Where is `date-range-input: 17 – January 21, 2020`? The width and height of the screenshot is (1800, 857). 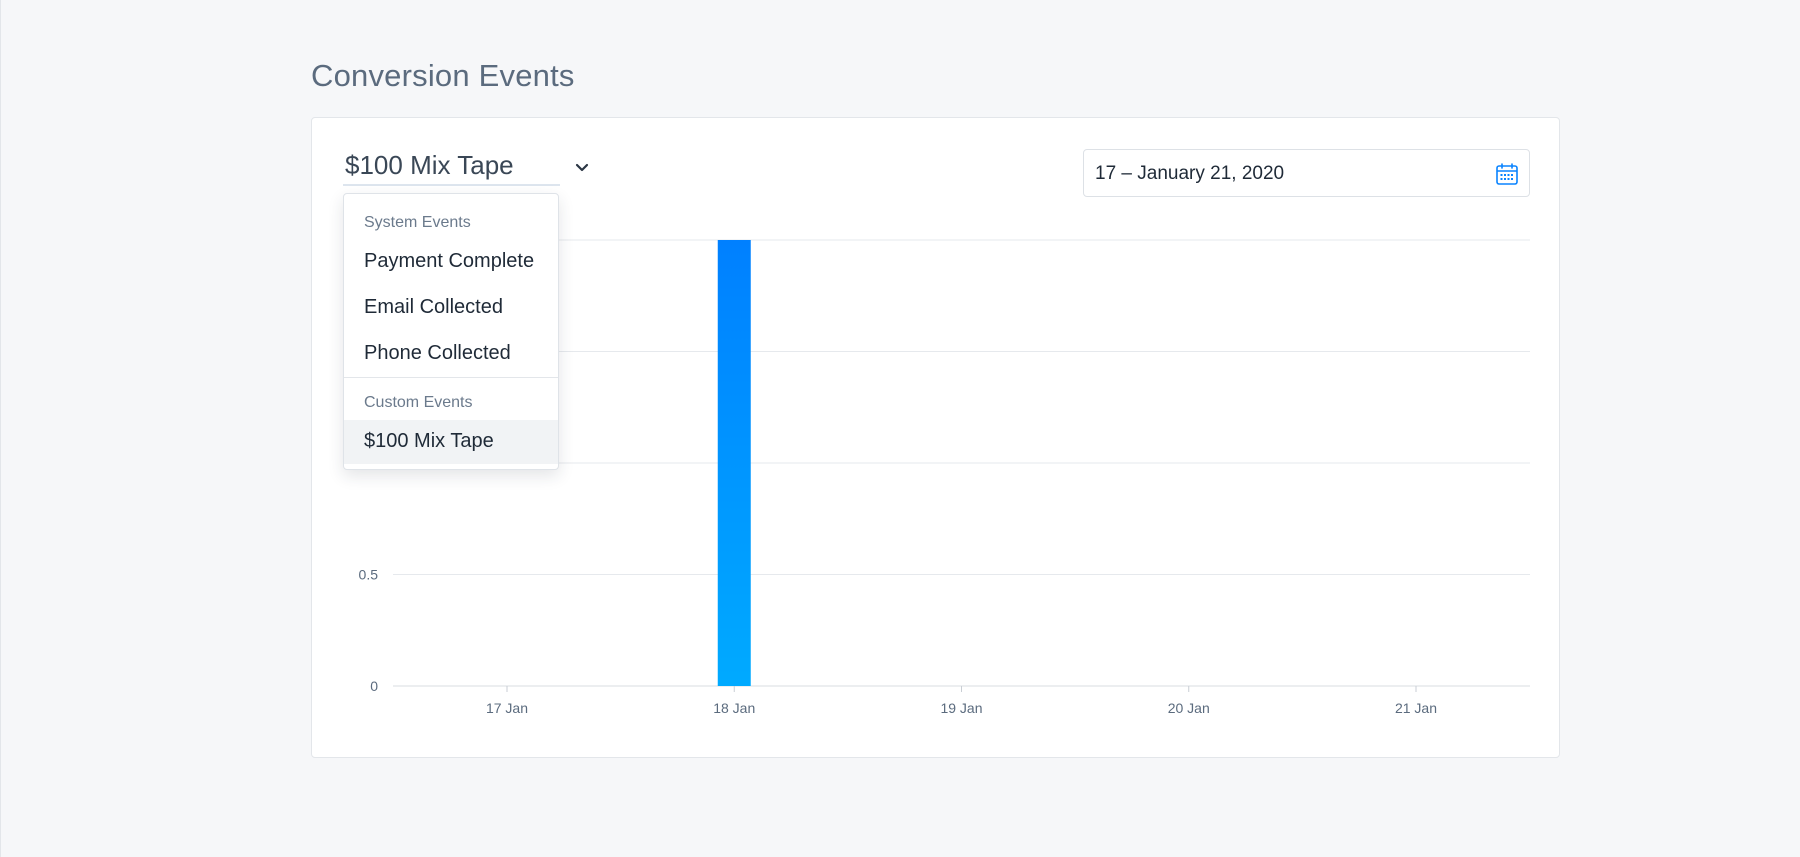 date-range-input: 17 – January 21, 2020 is located at coordinates (1306, 173).